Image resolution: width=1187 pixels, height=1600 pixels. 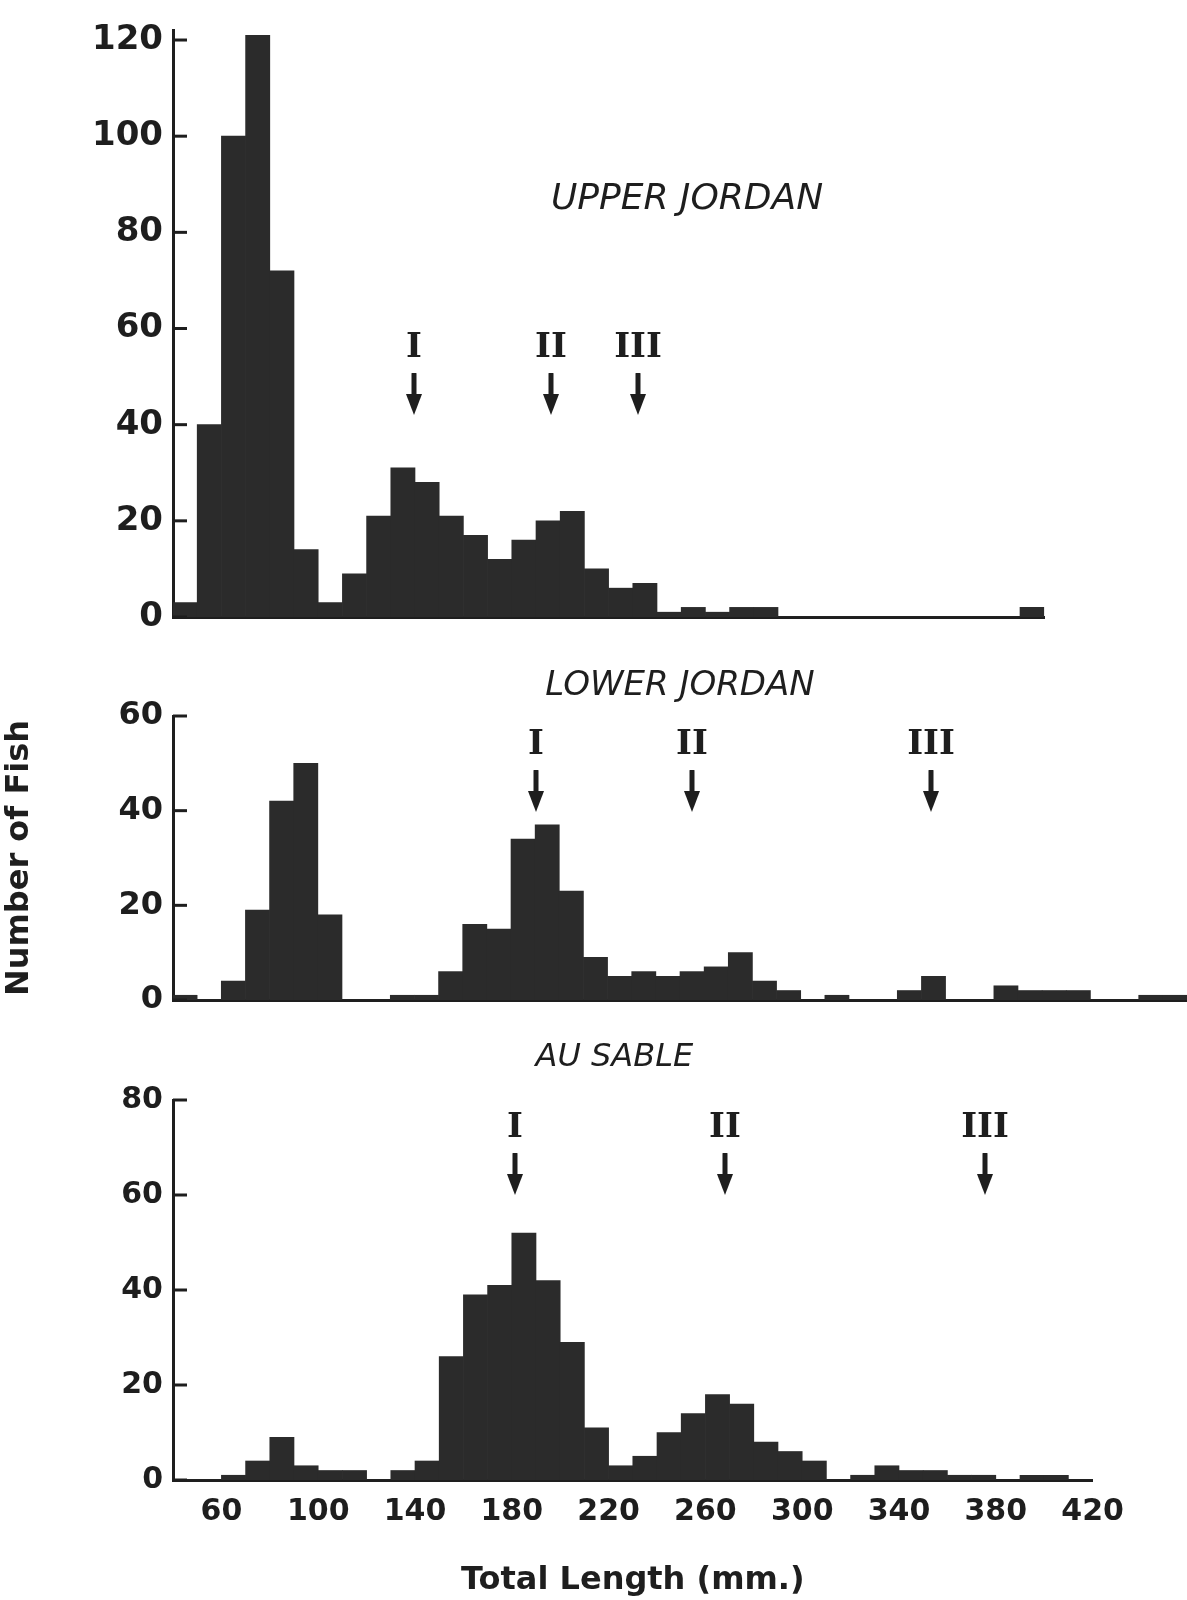 I want to click on y-tick-label: 100, so click(x=127, y=133).